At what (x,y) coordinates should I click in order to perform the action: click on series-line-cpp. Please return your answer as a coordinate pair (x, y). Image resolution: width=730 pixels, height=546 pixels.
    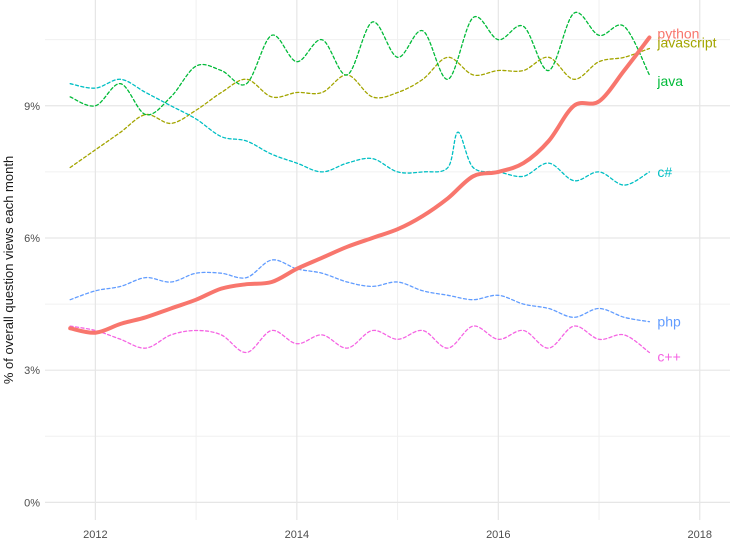
    Looking at the image, I should click on (360, 339).